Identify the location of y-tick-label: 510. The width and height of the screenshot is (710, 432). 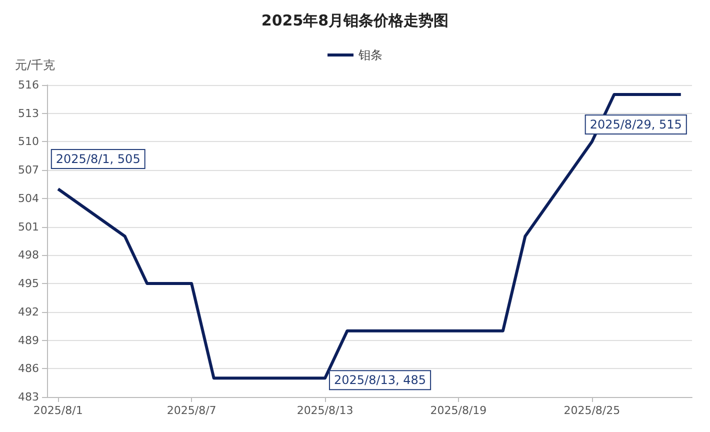
(28, 141).